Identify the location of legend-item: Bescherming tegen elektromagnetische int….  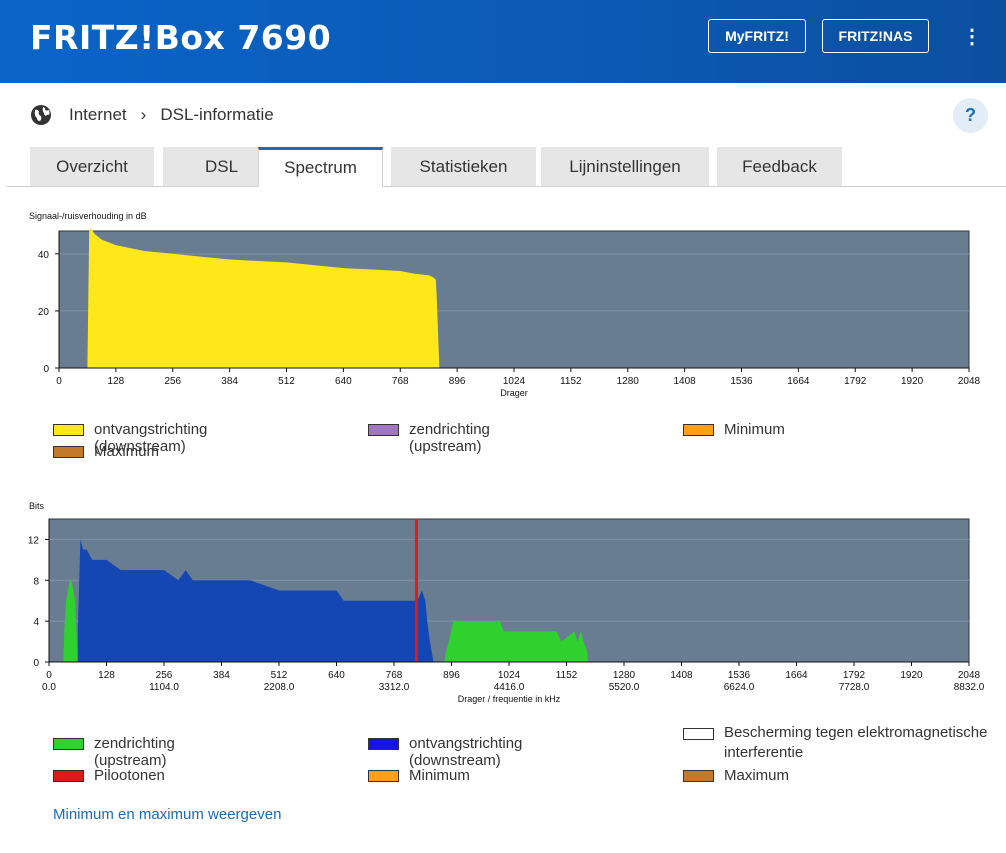
(838, 743).